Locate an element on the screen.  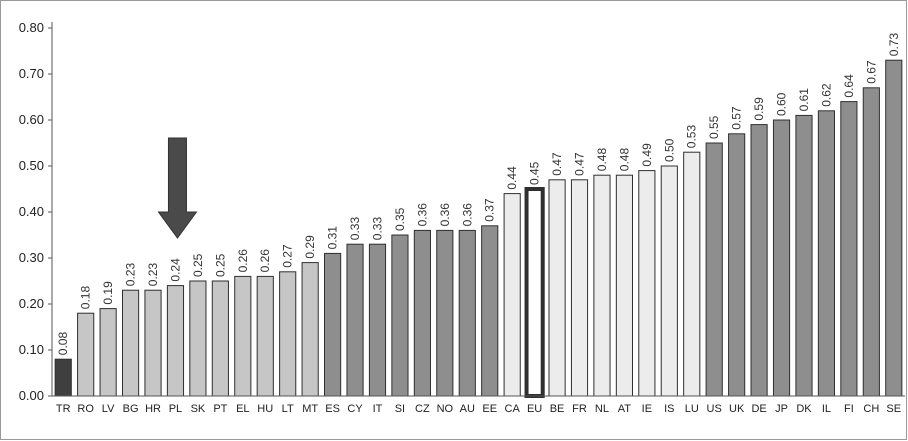
value-label-us: 0.55 is located at coordinates (714, 127).